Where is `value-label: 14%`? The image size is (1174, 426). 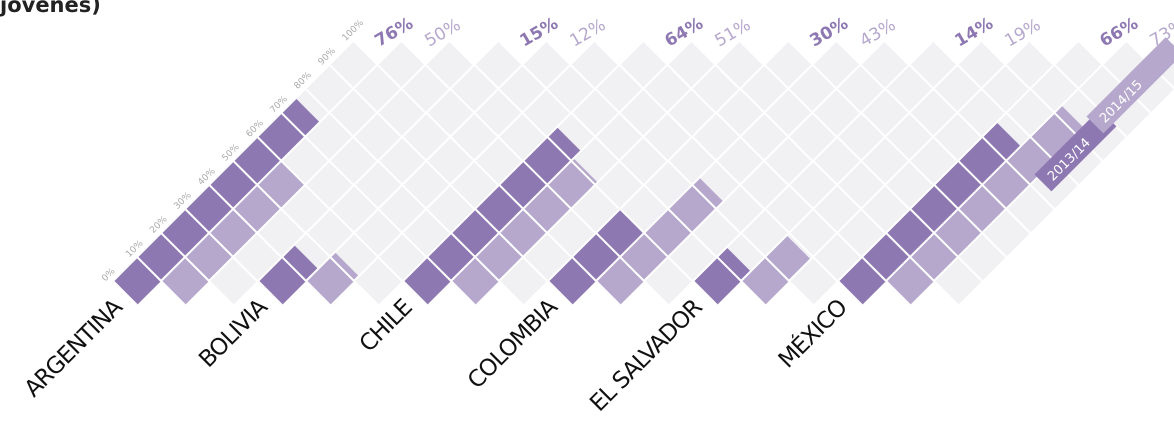
value-label: 14% is located at coordinates (974, 33).